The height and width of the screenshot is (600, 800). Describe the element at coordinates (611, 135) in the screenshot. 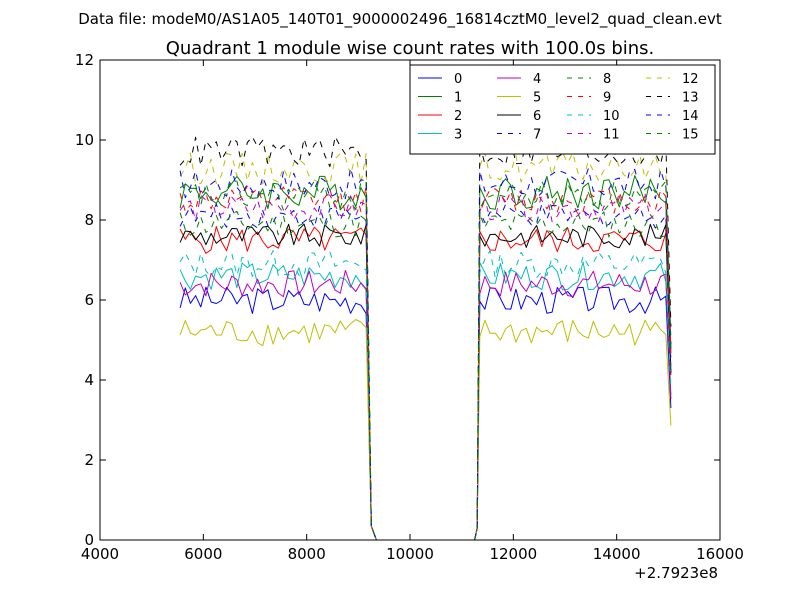

I see `legend-label-11: 11` at that location.